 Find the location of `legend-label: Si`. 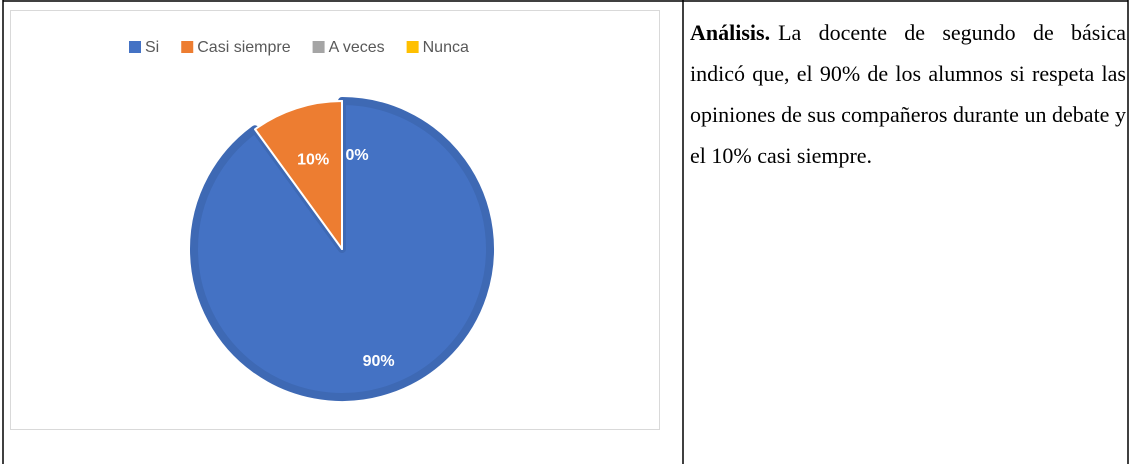

legend-label: Si is located at coordinates (152, 47).